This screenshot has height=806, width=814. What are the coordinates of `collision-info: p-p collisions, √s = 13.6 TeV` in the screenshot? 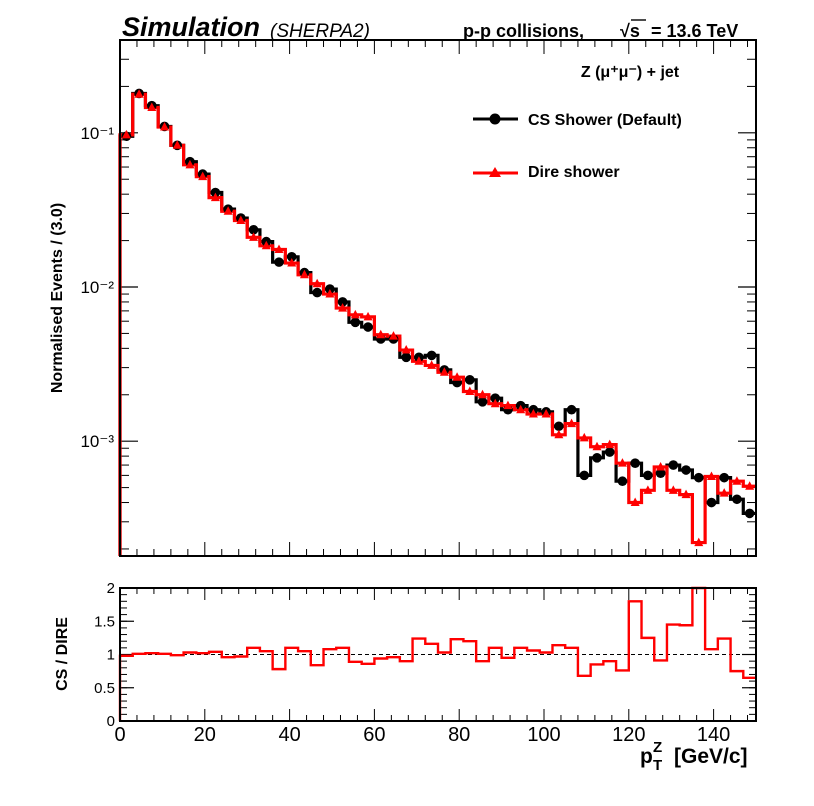 It's located at (600, 30).